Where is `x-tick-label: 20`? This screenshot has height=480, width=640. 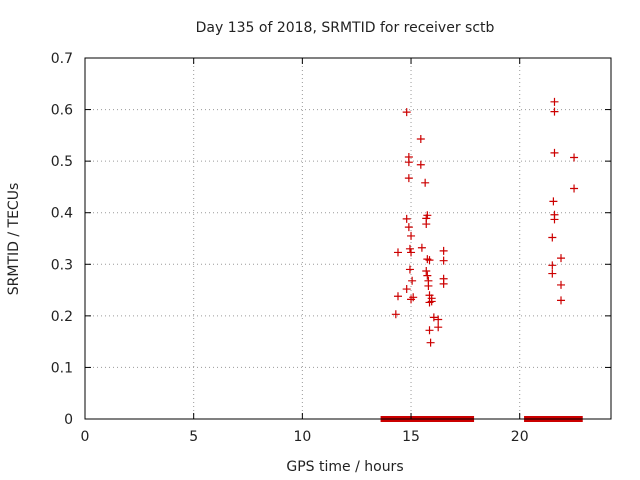
x-tick-label: 20 is located at coordinates (520, 437).